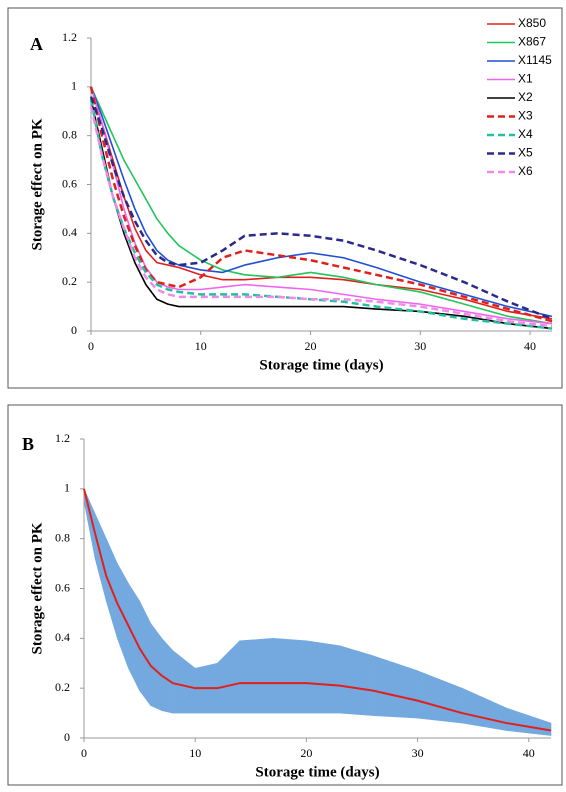 The image size is (566, 792). Describe the element at coordinates (525, 79) in the screenshot. I see `legend-label: X1` at that location.